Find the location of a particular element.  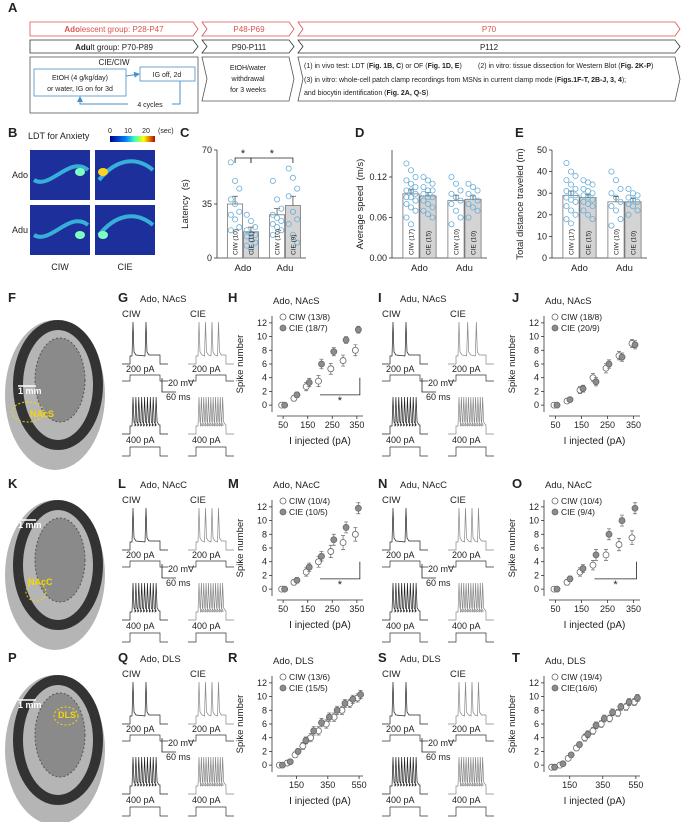

legend-label: CIE (20/9) is located at coordinates (580, 328).